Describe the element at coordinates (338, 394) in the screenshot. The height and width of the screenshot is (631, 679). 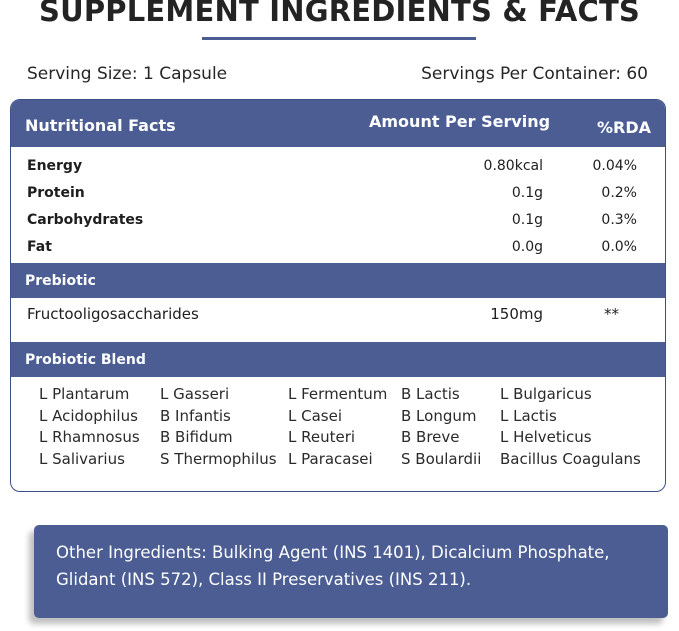
I see `strain-item: L Fermentum` at that location.